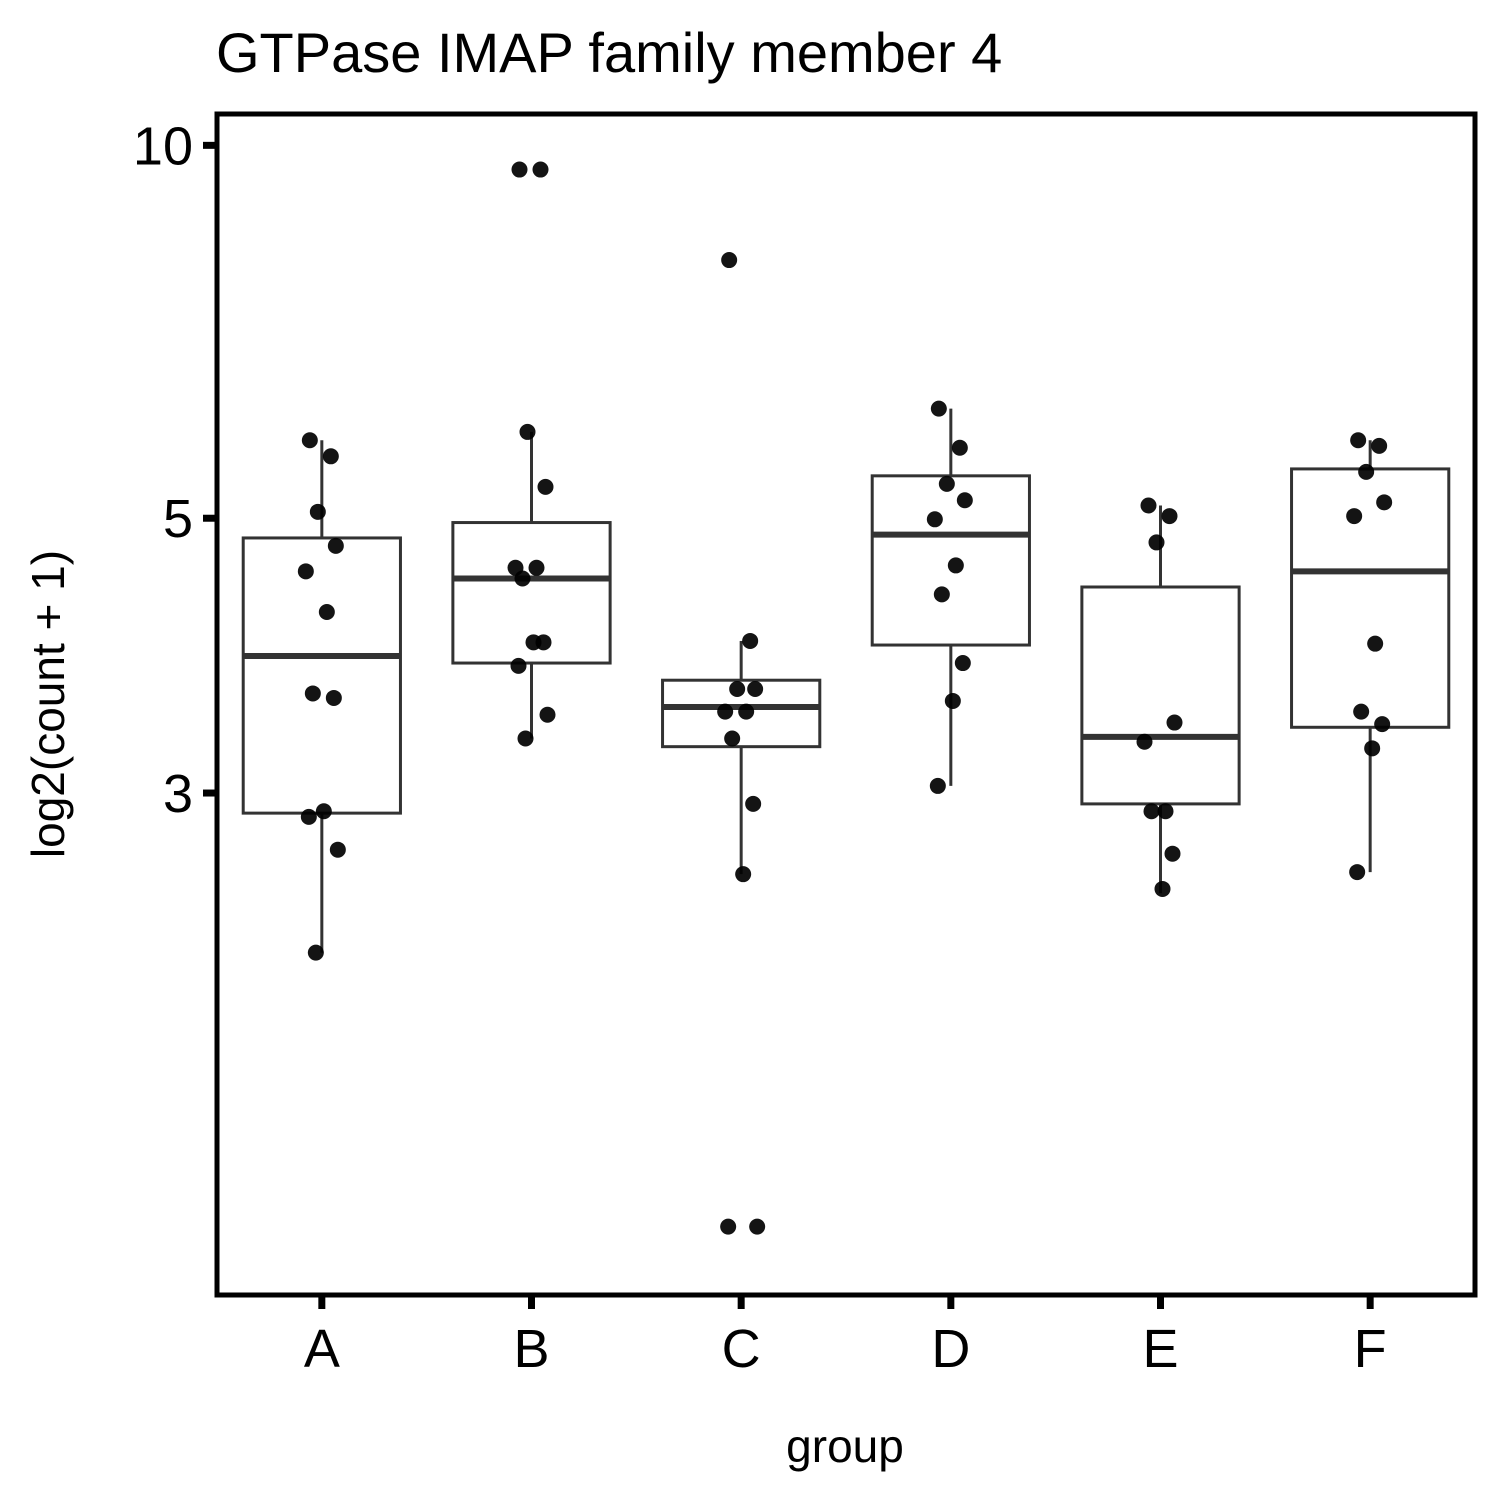 The image size is (1500, 1500). What do you see at coordinates (741, 757) in the screenshot?
I see `box-C` at bounding box center [741, 757].